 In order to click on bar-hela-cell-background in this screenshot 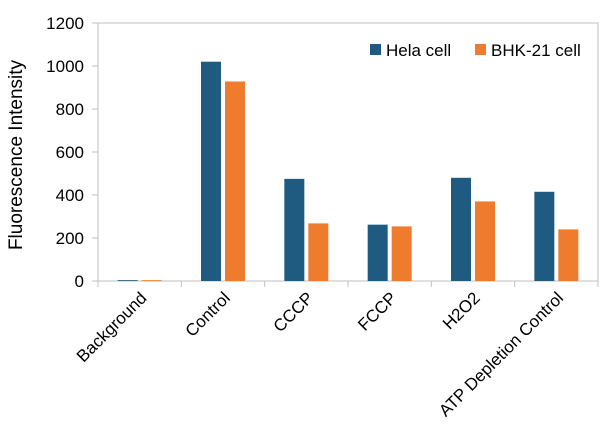, I will do `click(127, 280)`.